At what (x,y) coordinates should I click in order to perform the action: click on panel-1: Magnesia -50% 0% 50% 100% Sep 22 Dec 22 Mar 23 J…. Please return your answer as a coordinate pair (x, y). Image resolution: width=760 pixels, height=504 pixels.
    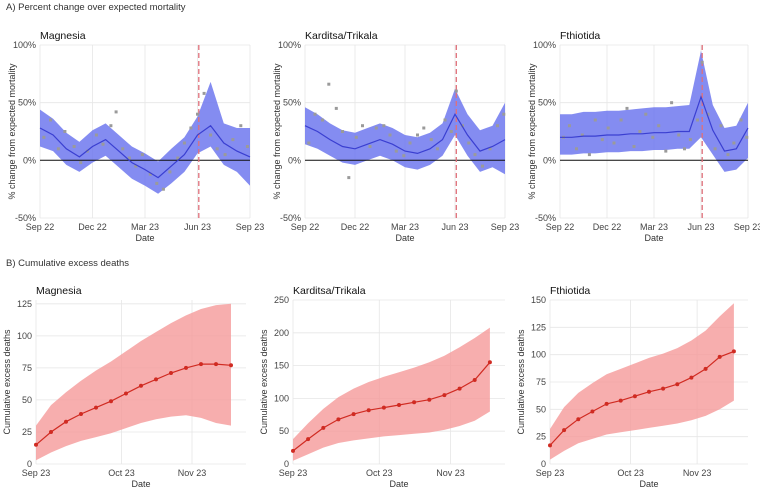
    Looking at the image, I should click on (135, 136).